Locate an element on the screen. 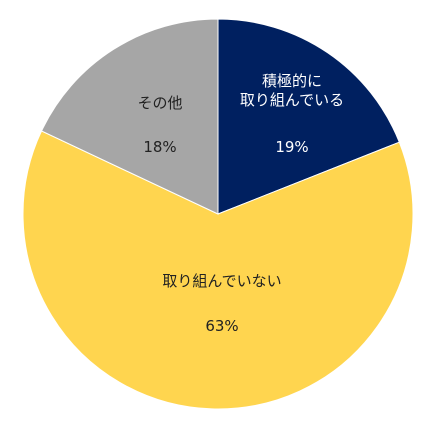 Image resolution: width=443 pixels, height=425 pixels. slice-label-0-line-0: 積極的に is located at coordinates (292, 81).